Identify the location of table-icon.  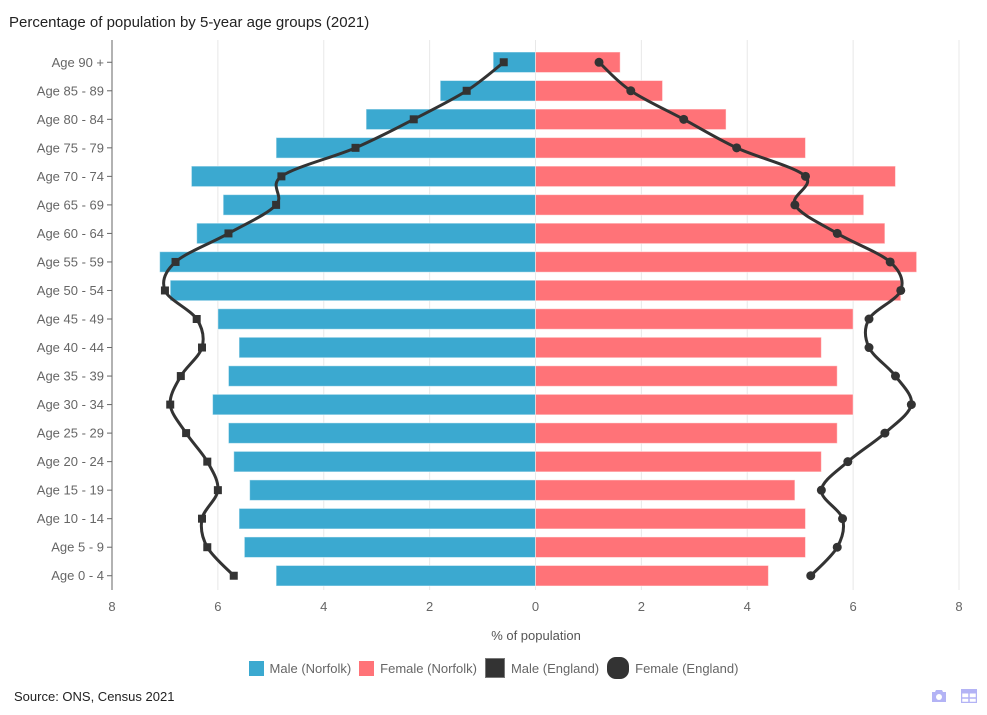
(969, 696).